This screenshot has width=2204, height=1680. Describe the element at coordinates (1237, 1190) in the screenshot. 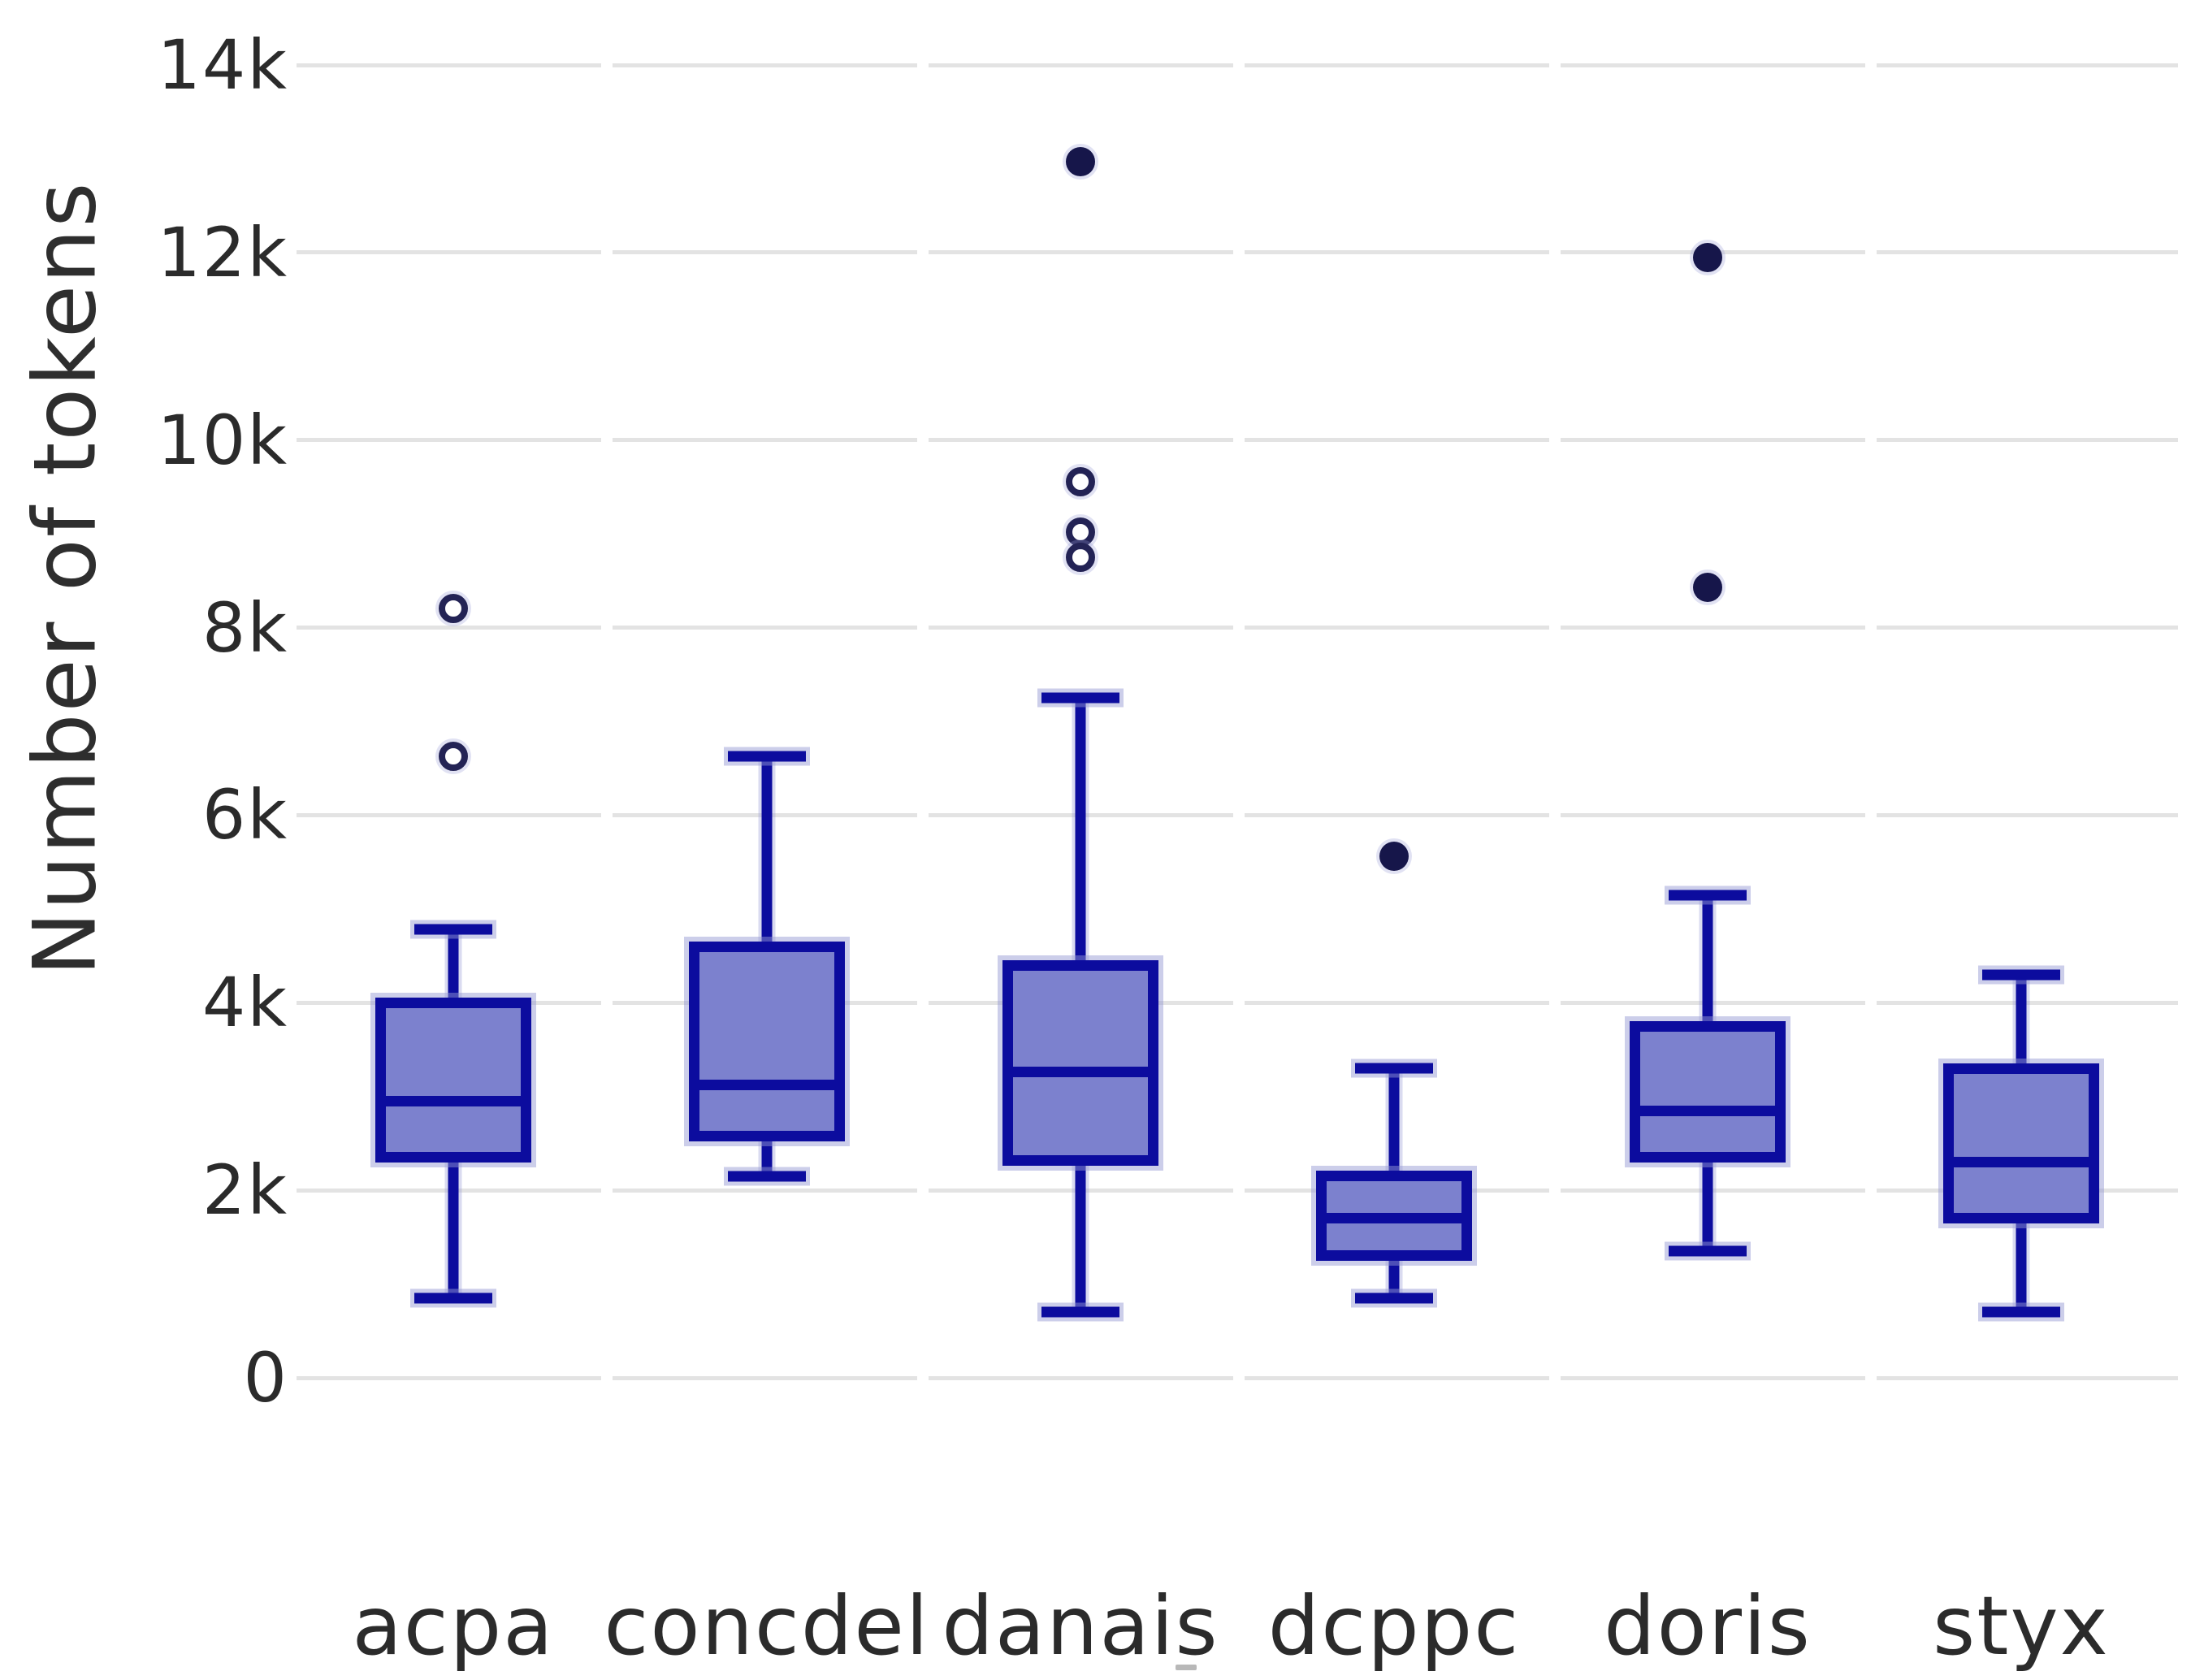

I see `gridline-2k` at that location.